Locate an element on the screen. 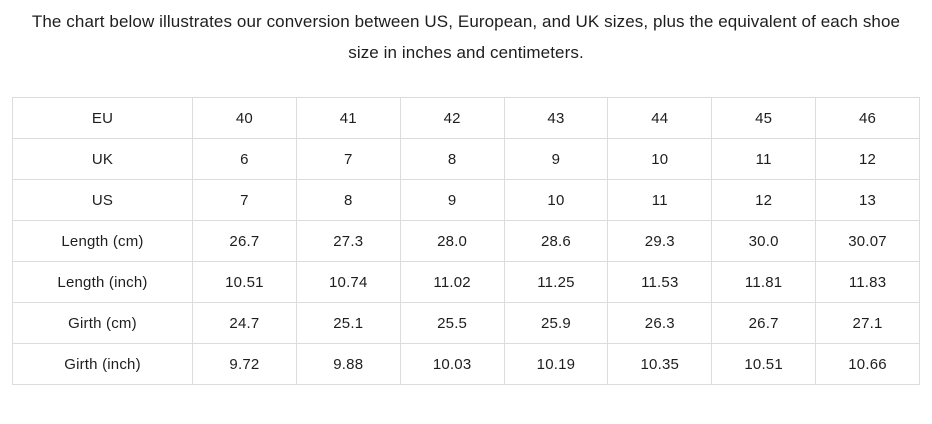 The height and width of the screenshot is (424, 932). table-cell: 26.3 is located at coordinates (660, 323).